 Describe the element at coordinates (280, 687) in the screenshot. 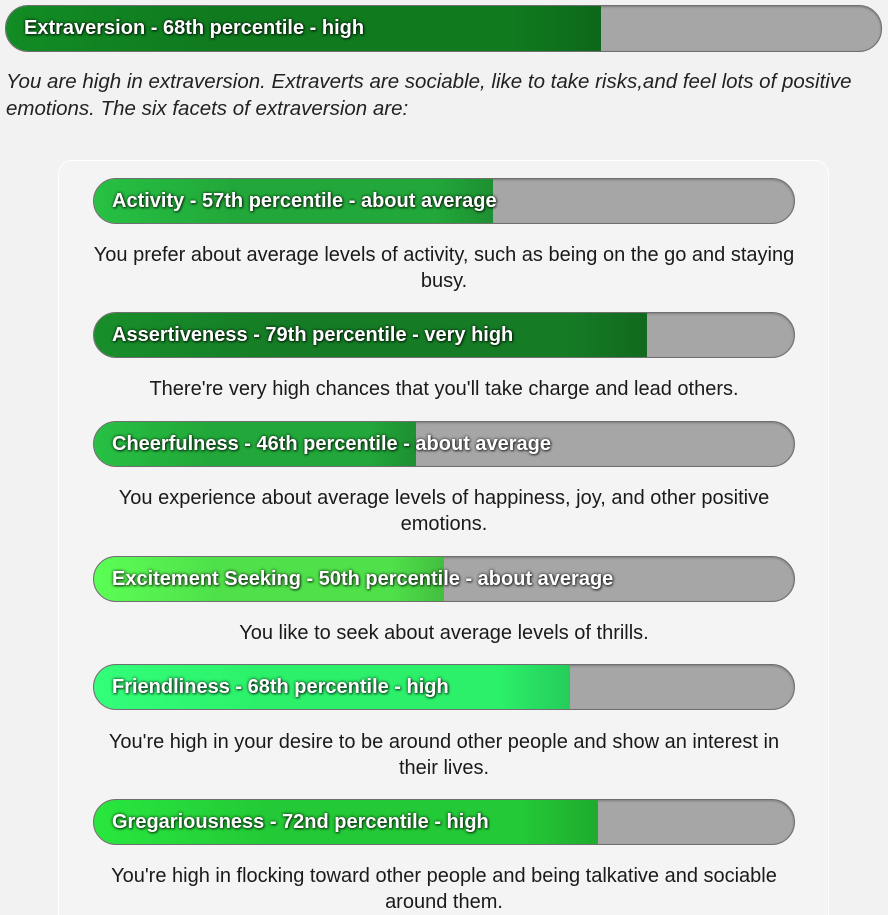

I see `facet-bar-label: Friendliness - 68th percentile - high` at that location.